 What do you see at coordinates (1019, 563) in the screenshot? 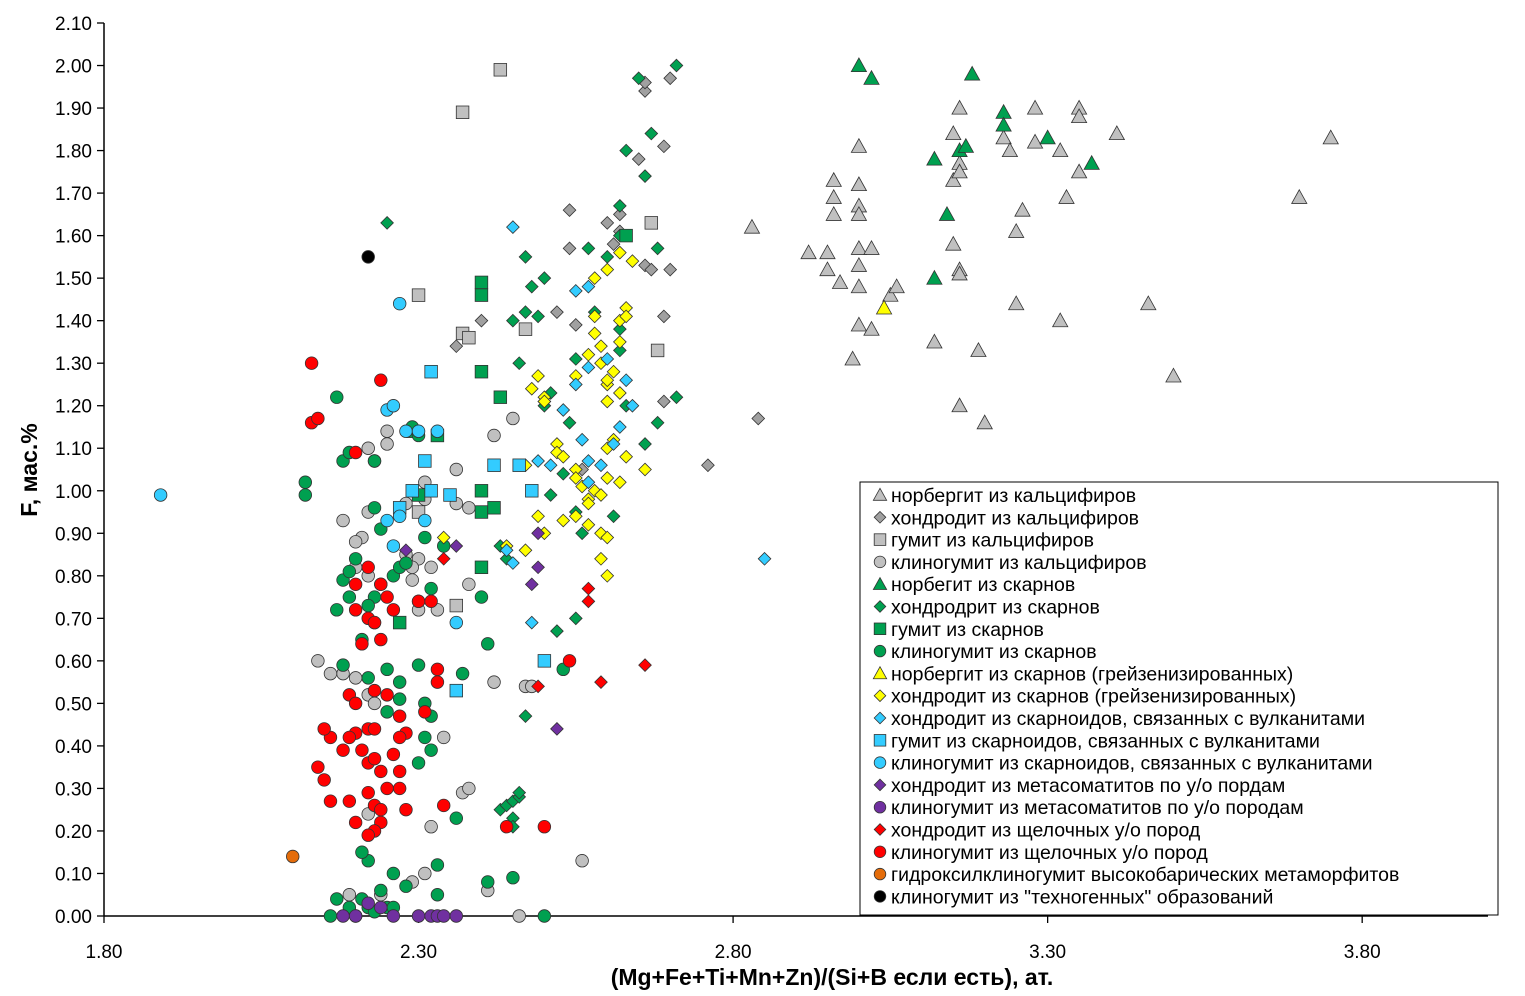
I see `legend-label: клиногумит из кальцифиров` at bounding box center [1019, 563].